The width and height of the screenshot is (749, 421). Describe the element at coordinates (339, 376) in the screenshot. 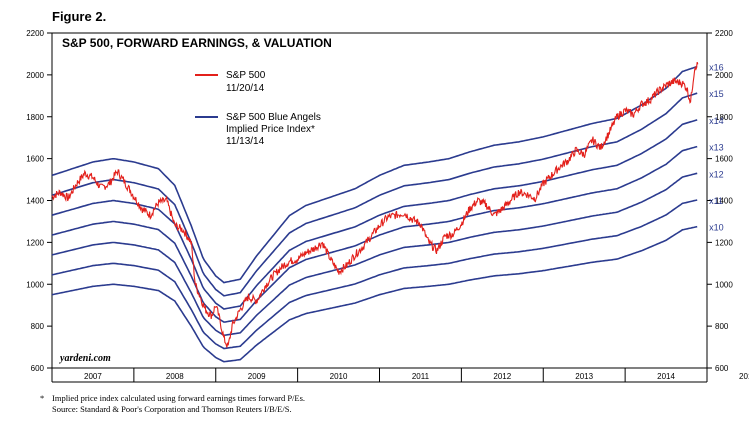

I see `xtick-label: 2010` at that location.